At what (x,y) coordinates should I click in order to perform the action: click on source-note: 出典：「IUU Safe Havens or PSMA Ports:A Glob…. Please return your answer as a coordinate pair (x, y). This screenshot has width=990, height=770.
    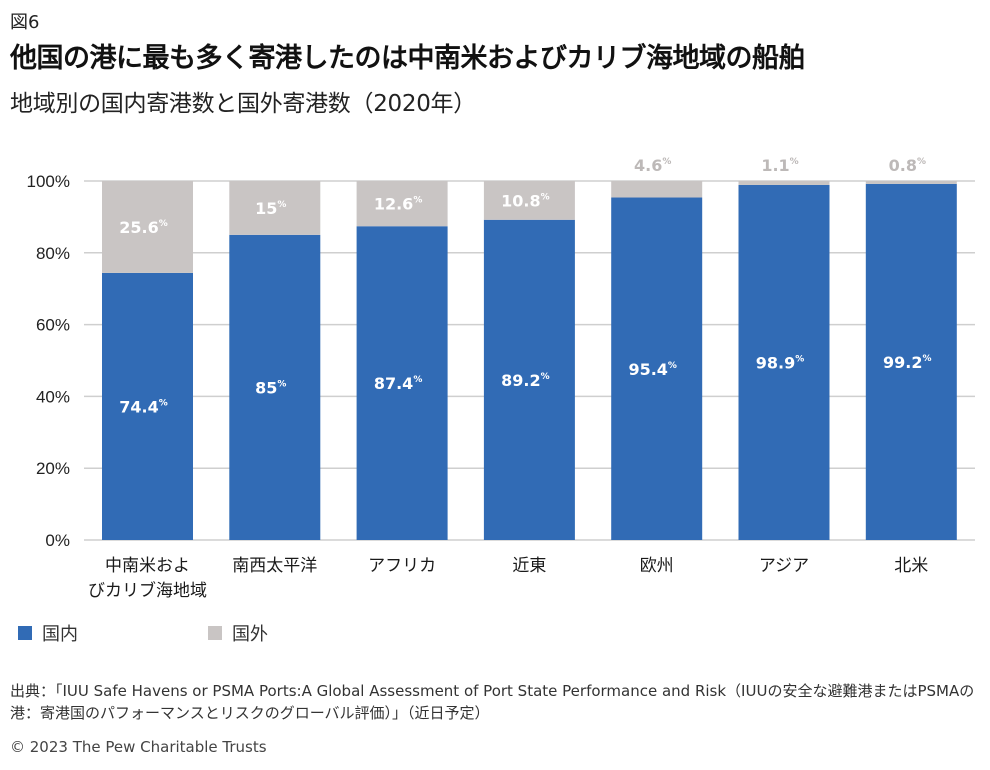
    Looking at the image, I should click on (492, 702).